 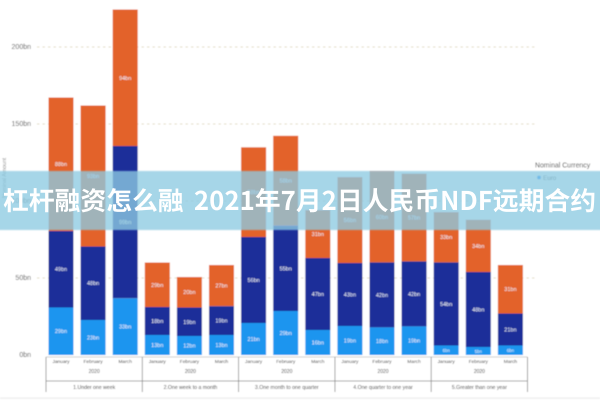 I want to click on svg-text: 55bn, so click(x=286, y=269).